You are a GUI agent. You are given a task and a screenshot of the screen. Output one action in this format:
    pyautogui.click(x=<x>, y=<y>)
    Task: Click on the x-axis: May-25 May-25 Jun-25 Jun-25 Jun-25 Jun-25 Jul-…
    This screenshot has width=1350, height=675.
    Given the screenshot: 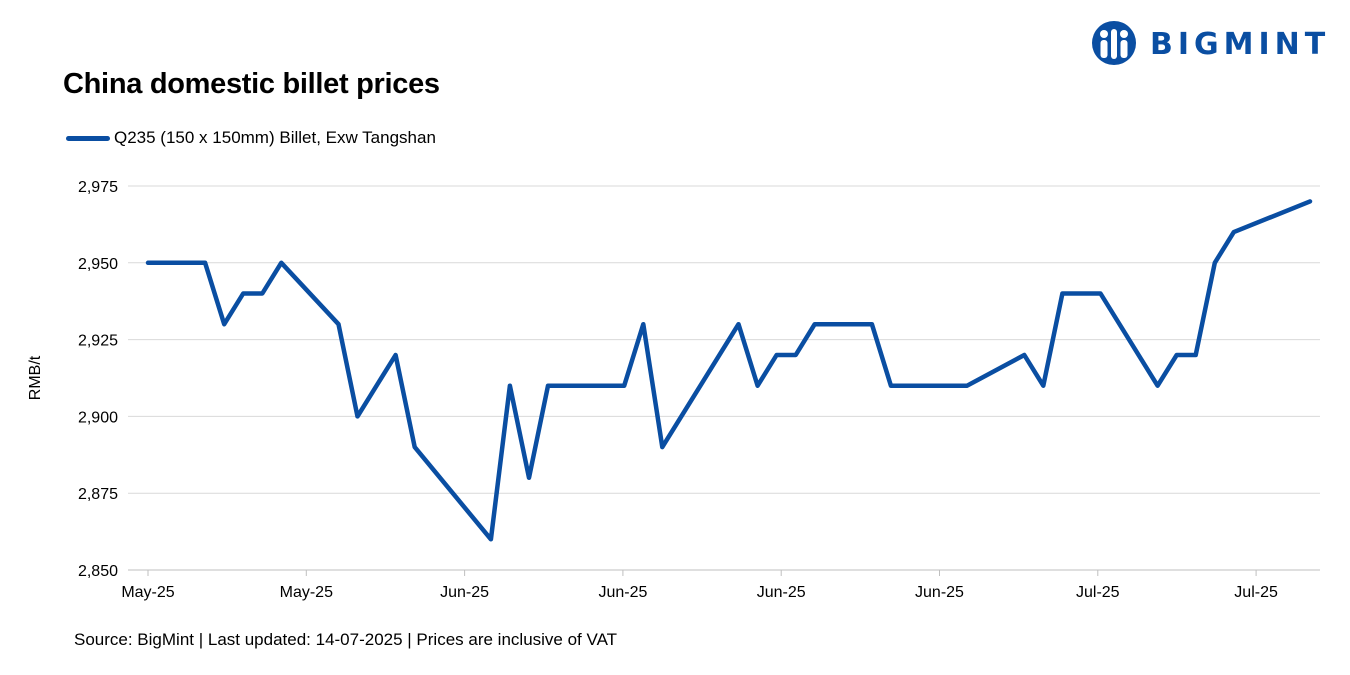 What is the action you would take?
    pyautogui.click(x=720, y=585)
    